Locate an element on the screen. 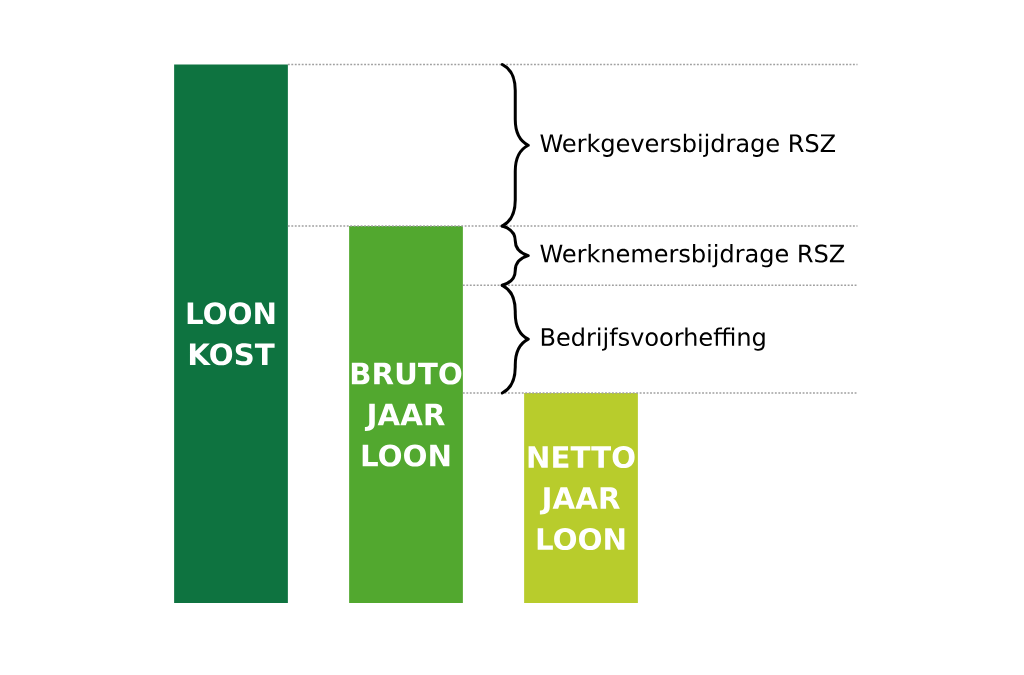  annotation: Bedrijfsvoorheffing is located at coordinates (653, 339).